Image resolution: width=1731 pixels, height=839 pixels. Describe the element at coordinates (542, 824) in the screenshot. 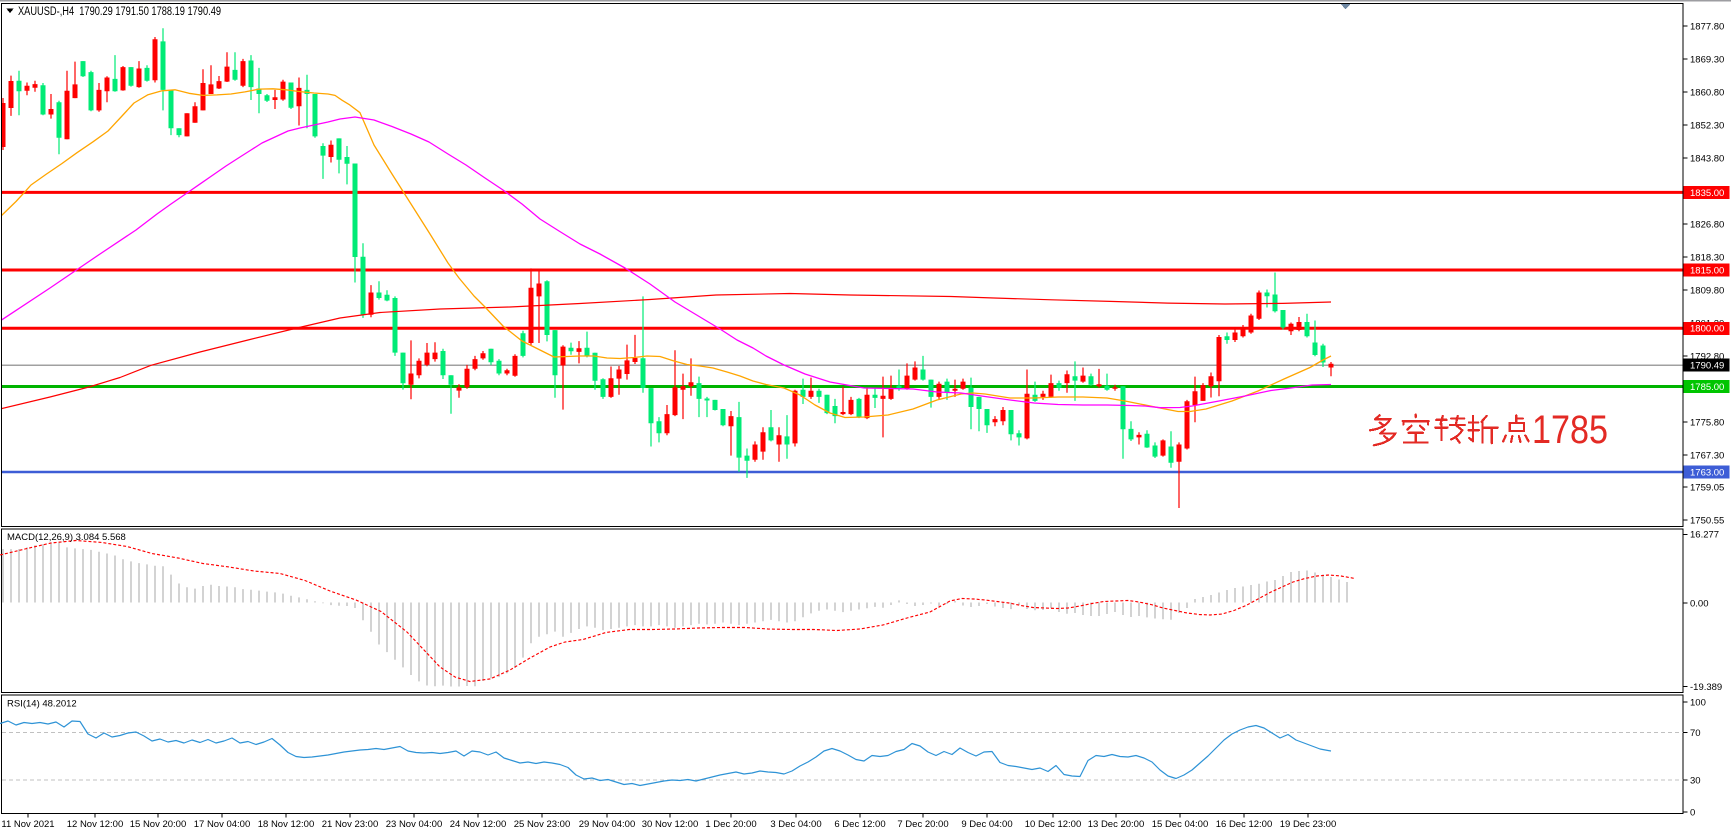

I see `svg-text: 25 Nov 23:00` at that location.